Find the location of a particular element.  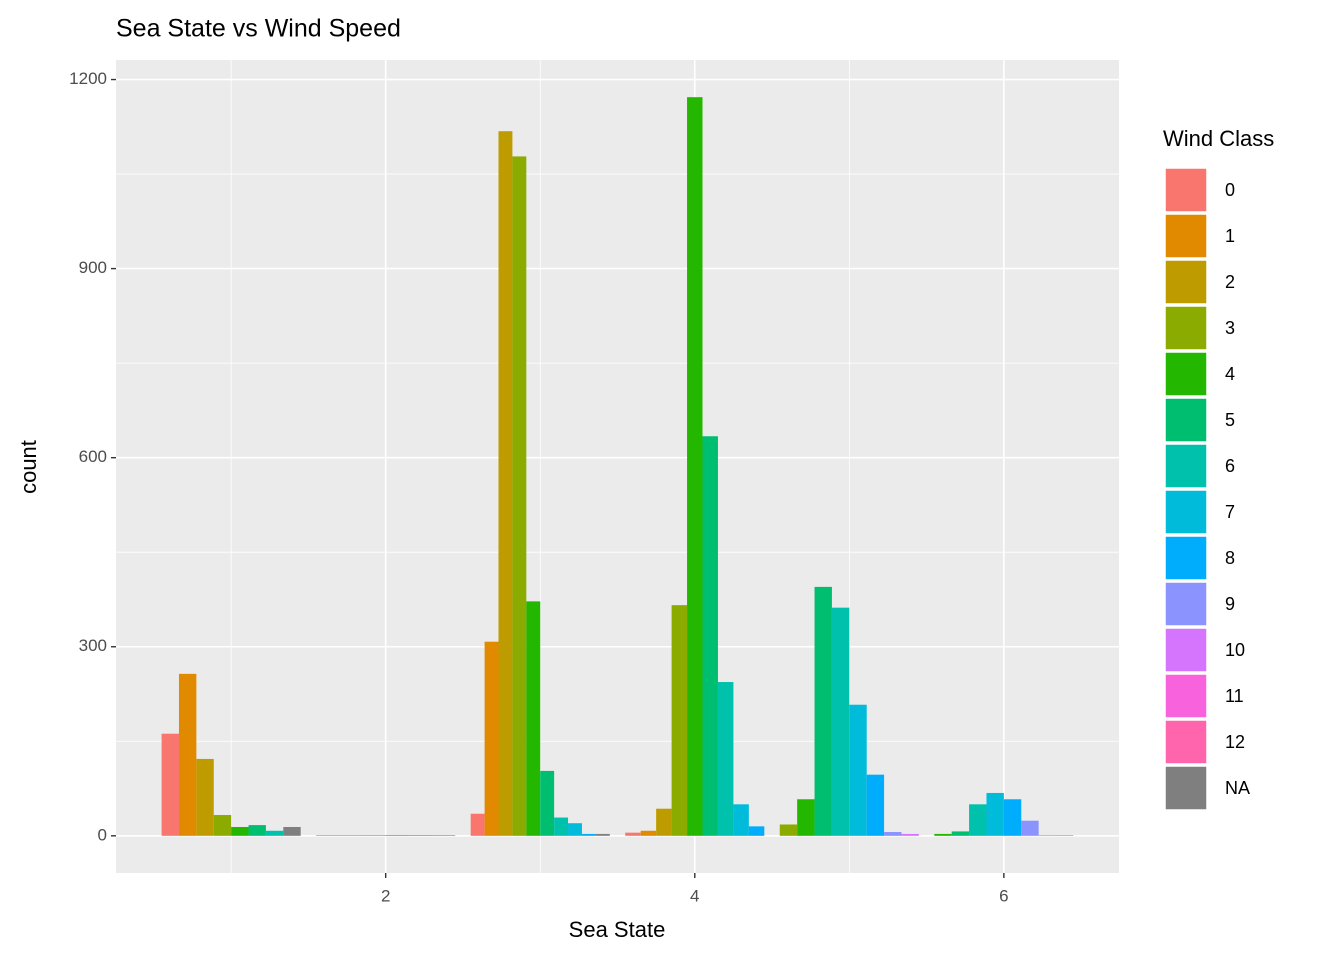

x-tick-label: 4 is located at coordinates (694, 895).